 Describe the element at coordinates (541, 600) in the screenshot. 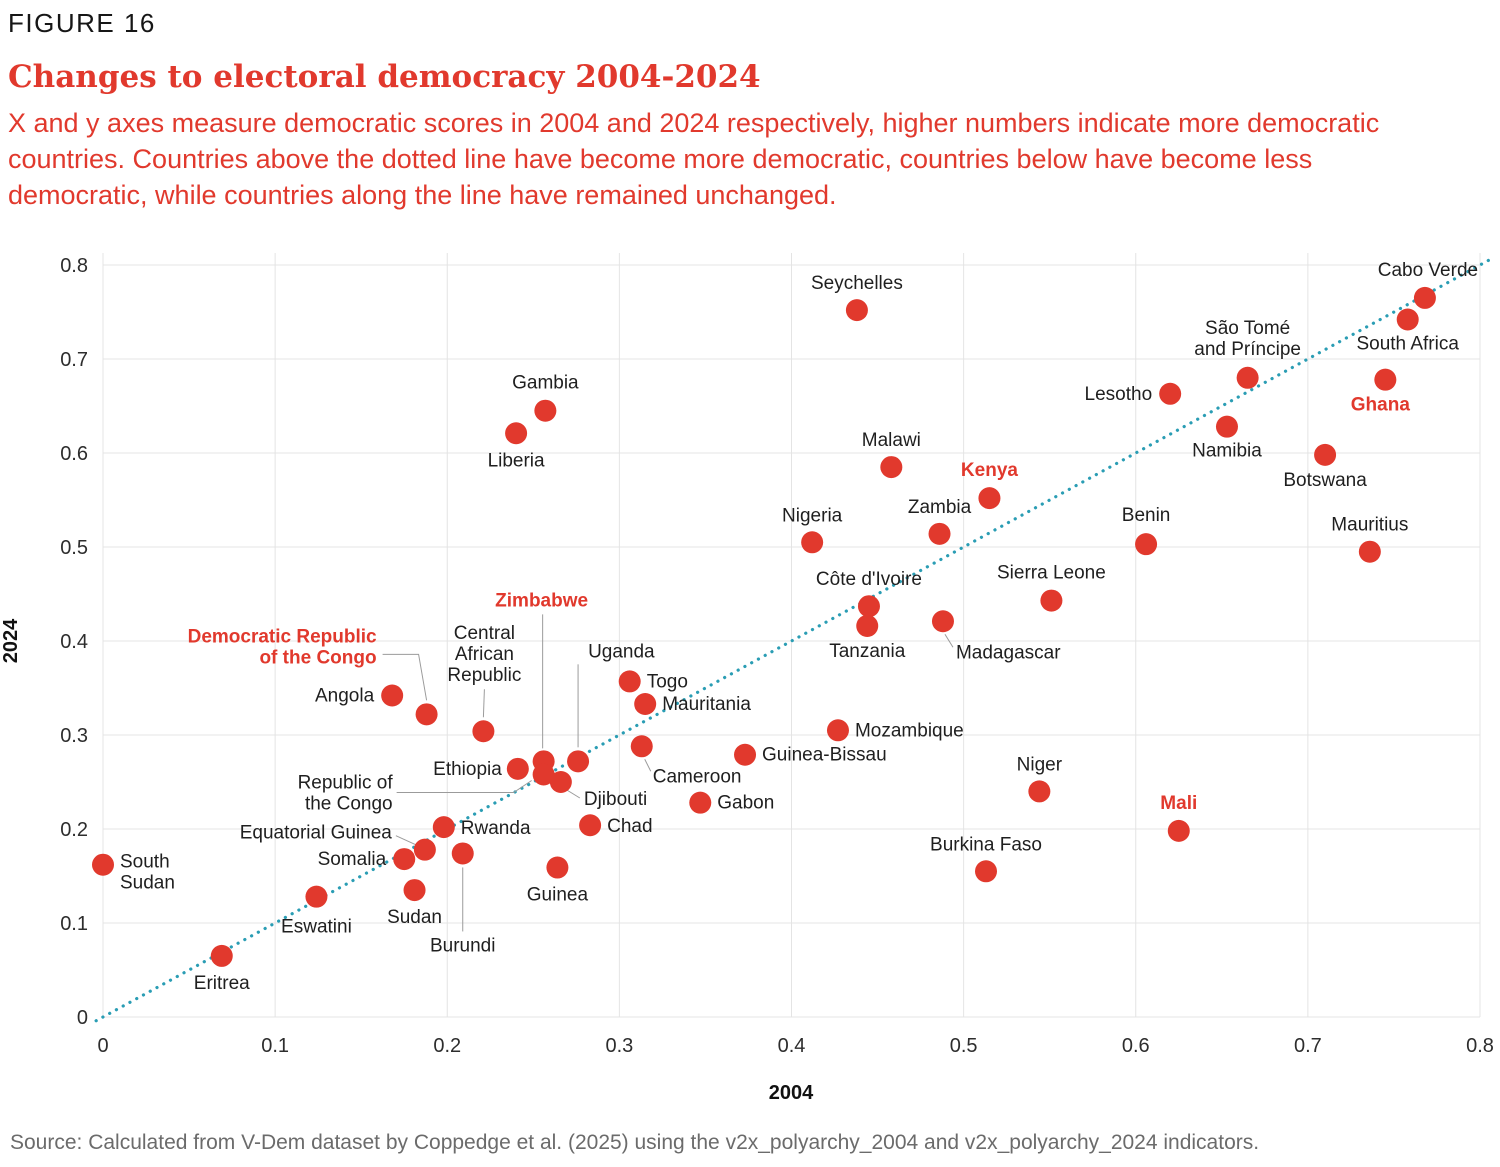

I see `point-label-highlighted: Zimbabwe` at that location.